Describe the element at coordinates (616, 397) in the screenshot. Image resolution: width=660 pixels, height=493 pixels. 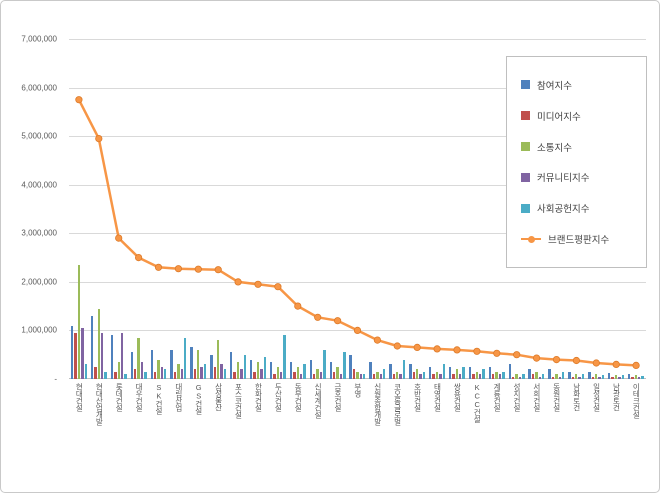
I see `x-tick-label: 남광토건` at that location.